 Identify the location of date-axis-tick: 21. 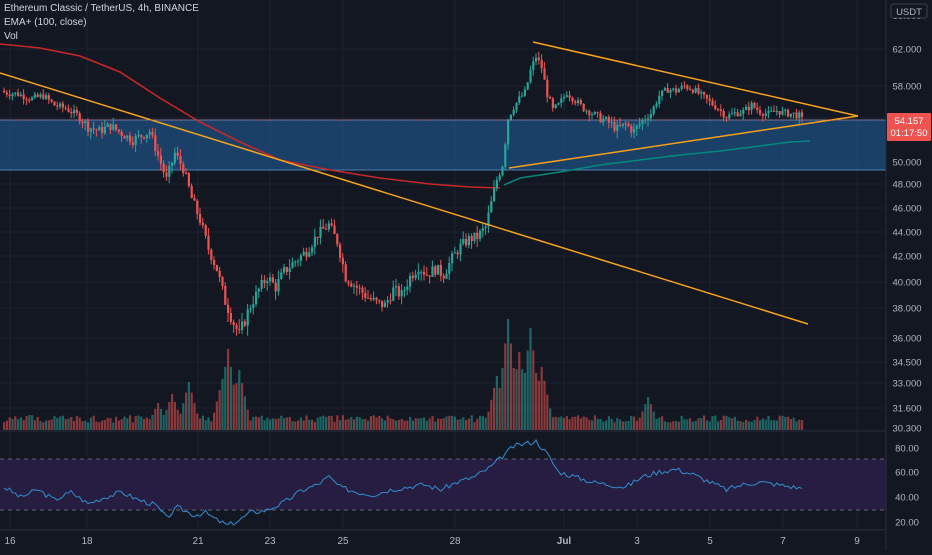
(198, 541).